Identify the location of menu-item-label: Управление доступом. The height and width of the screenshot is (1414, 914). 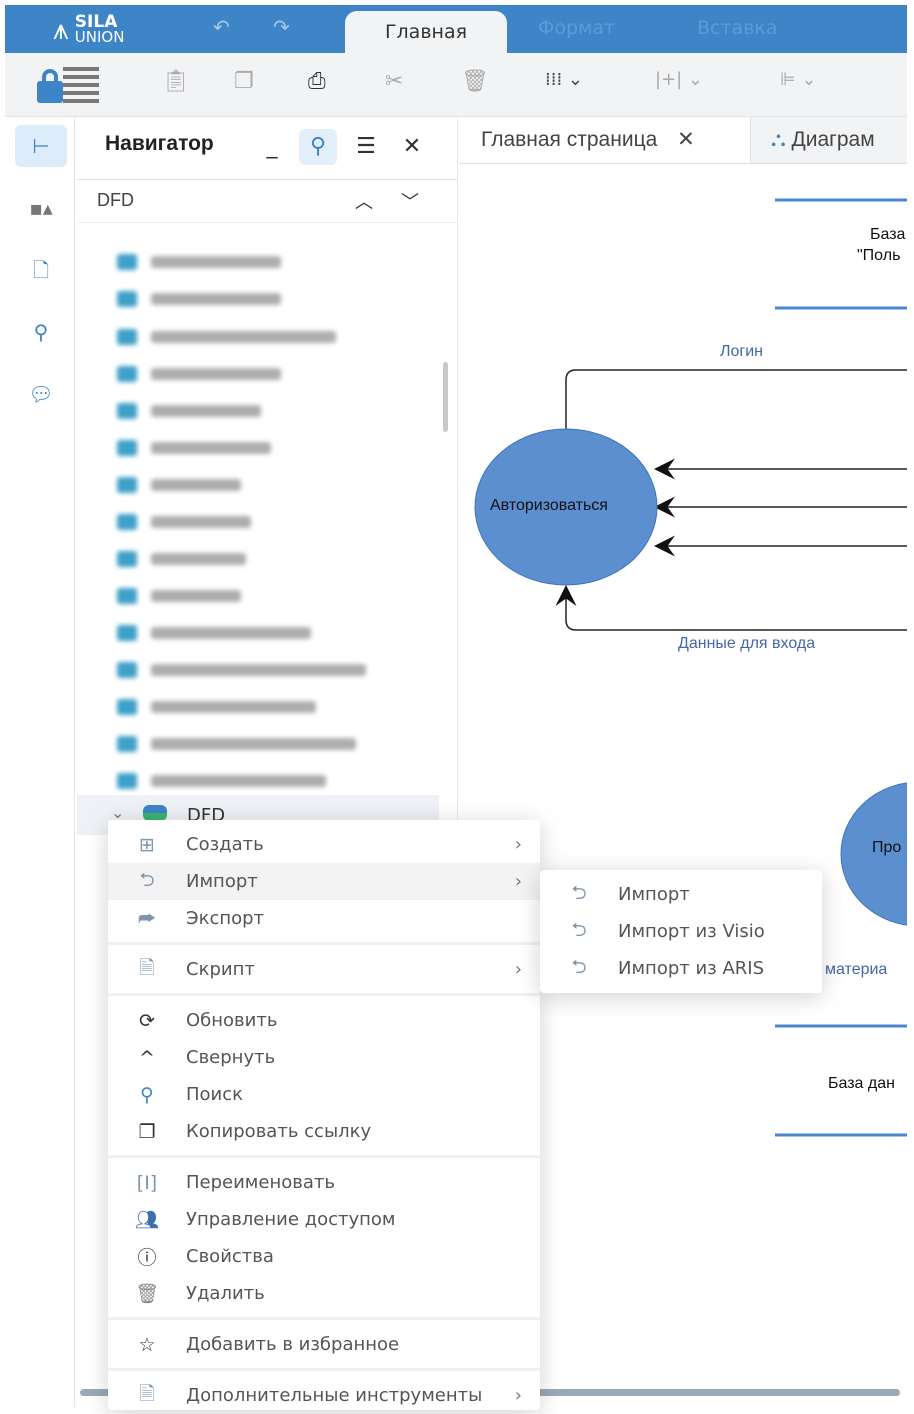
(291, 1219).